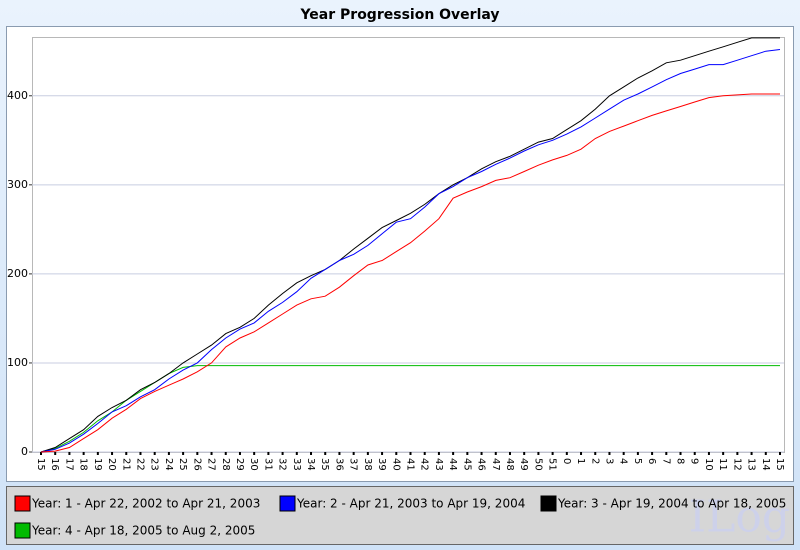  What do you see at coordinates (509, 464) in the screenshot?
I see `x-tick-label: 48` at bounding box center [509, 464].